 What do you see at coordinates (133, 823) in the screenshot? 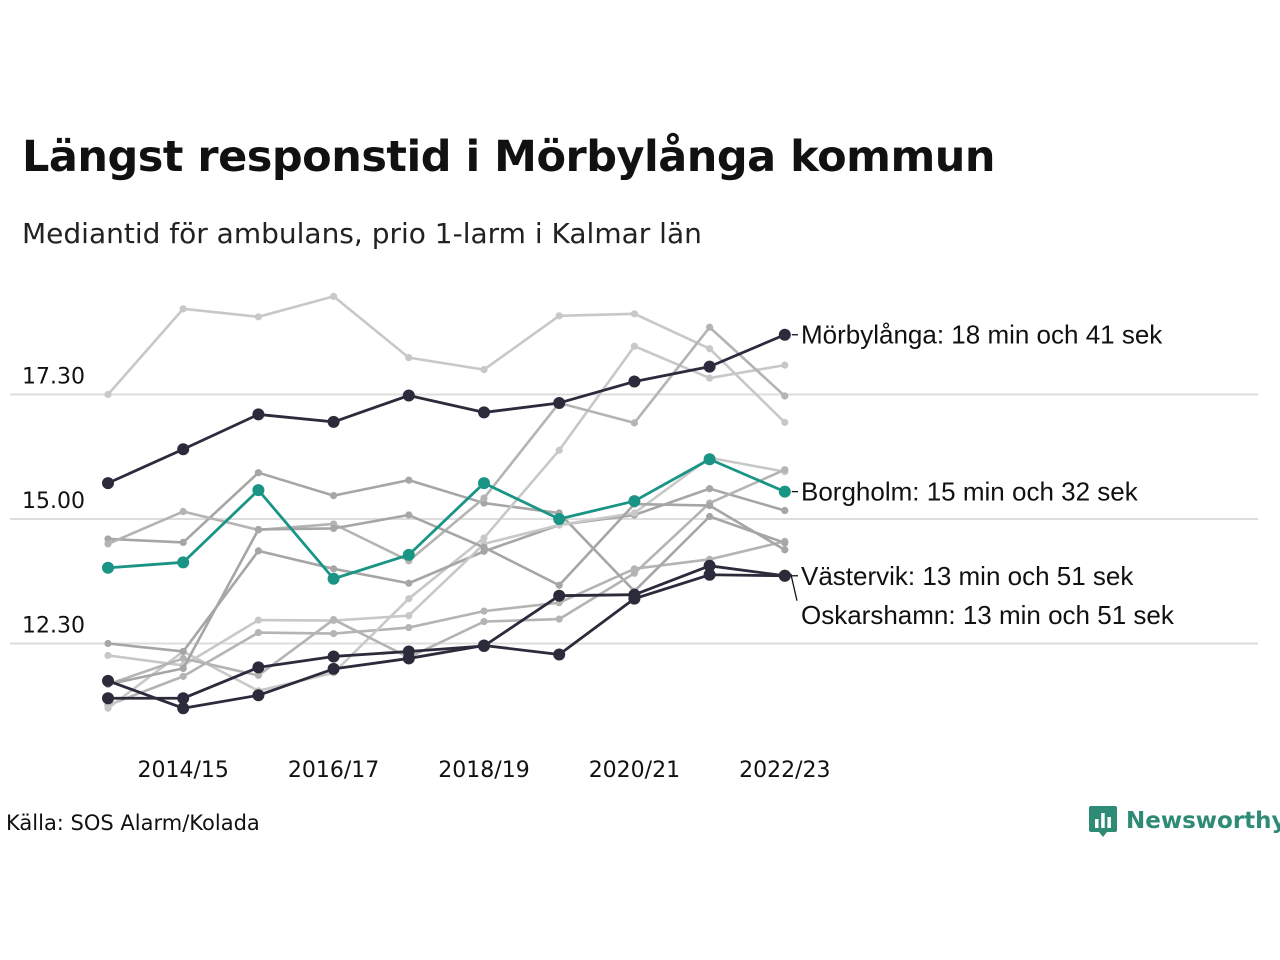
I see `source-note: Källa: SOS Alarm/Kolada` at bounding box center [133, 823].